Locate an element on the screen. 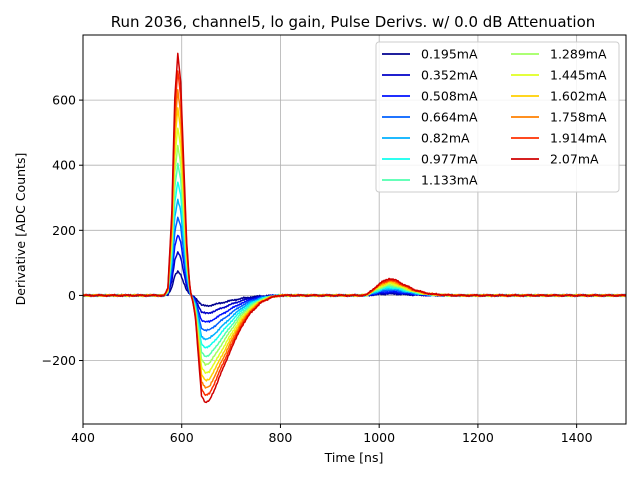  x-tick-label: 800 is located at coordinates (281, 437).